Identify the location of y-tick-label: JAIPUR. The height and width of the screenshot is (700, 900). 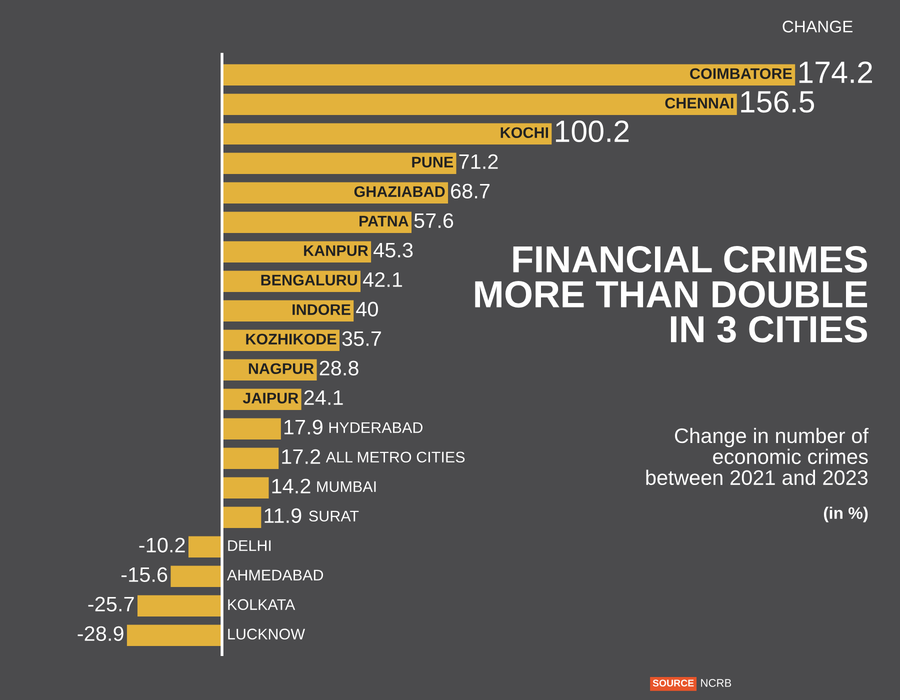
(270, 398).